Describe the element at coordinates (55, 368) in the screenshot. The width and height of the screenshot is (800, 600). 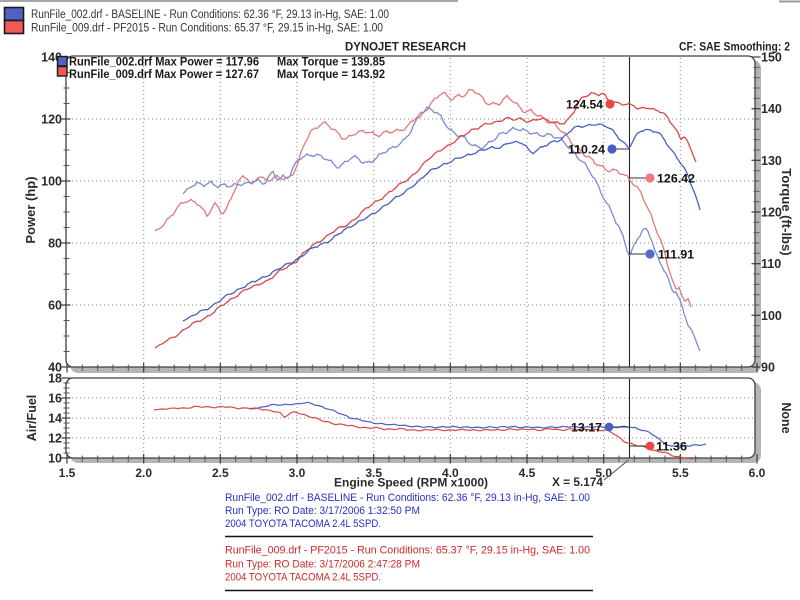
I see `svg-text: 40` at that location.